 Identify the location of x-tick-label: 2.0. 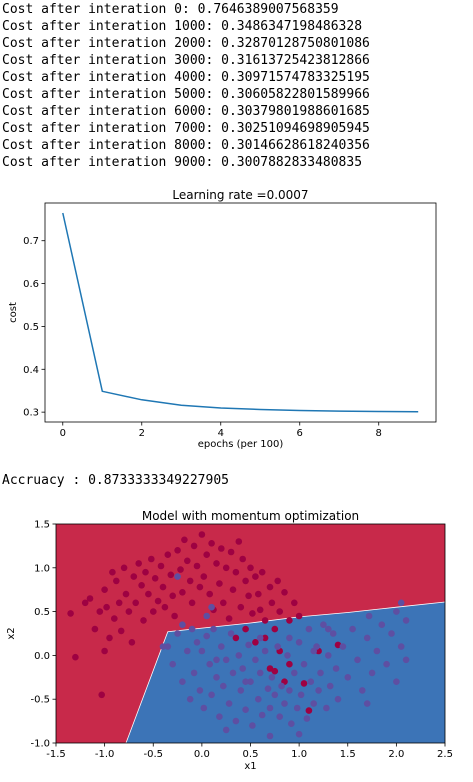
(396, 754).